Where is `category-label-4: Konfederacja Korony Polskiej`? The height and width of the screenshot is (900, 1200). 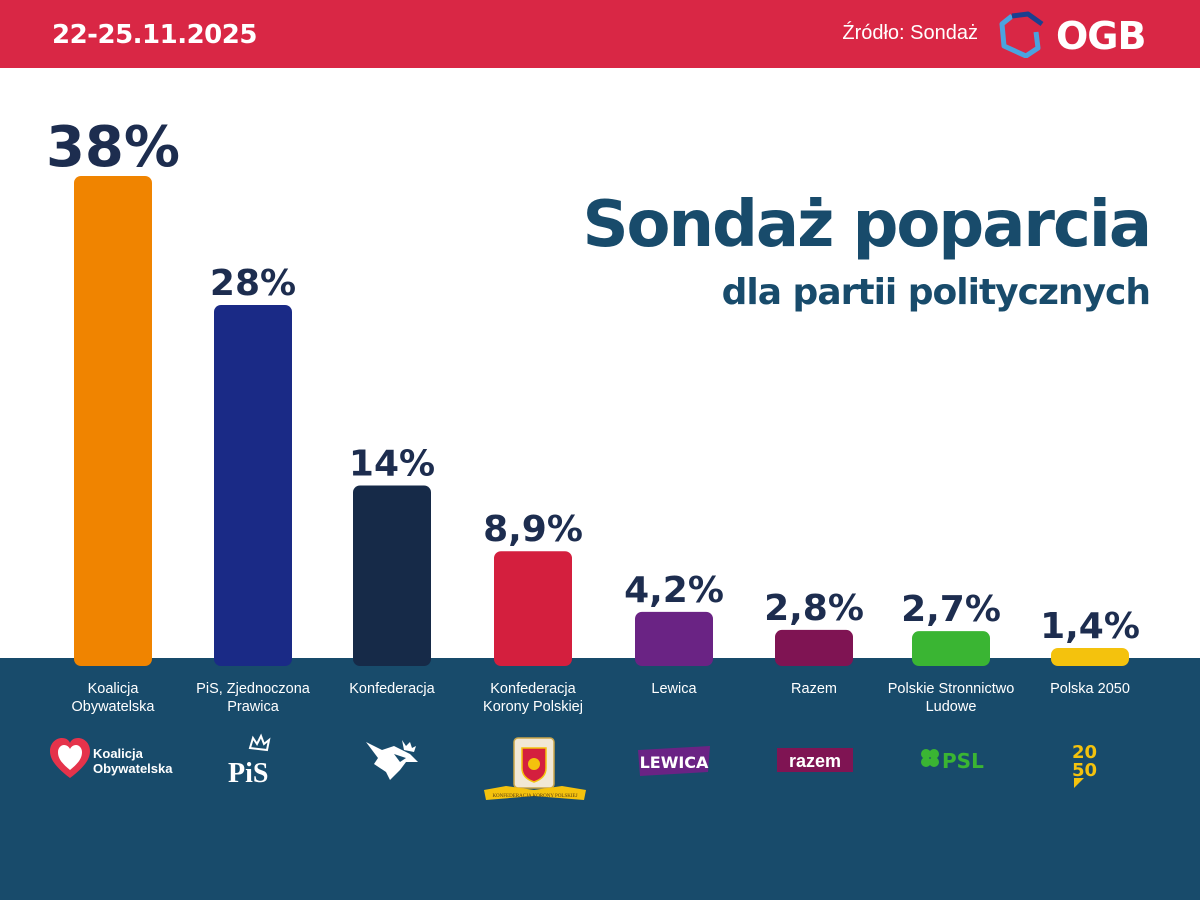 category-label-4: Konfederacja Korony Polskiej is located at coordinates (533, 698).